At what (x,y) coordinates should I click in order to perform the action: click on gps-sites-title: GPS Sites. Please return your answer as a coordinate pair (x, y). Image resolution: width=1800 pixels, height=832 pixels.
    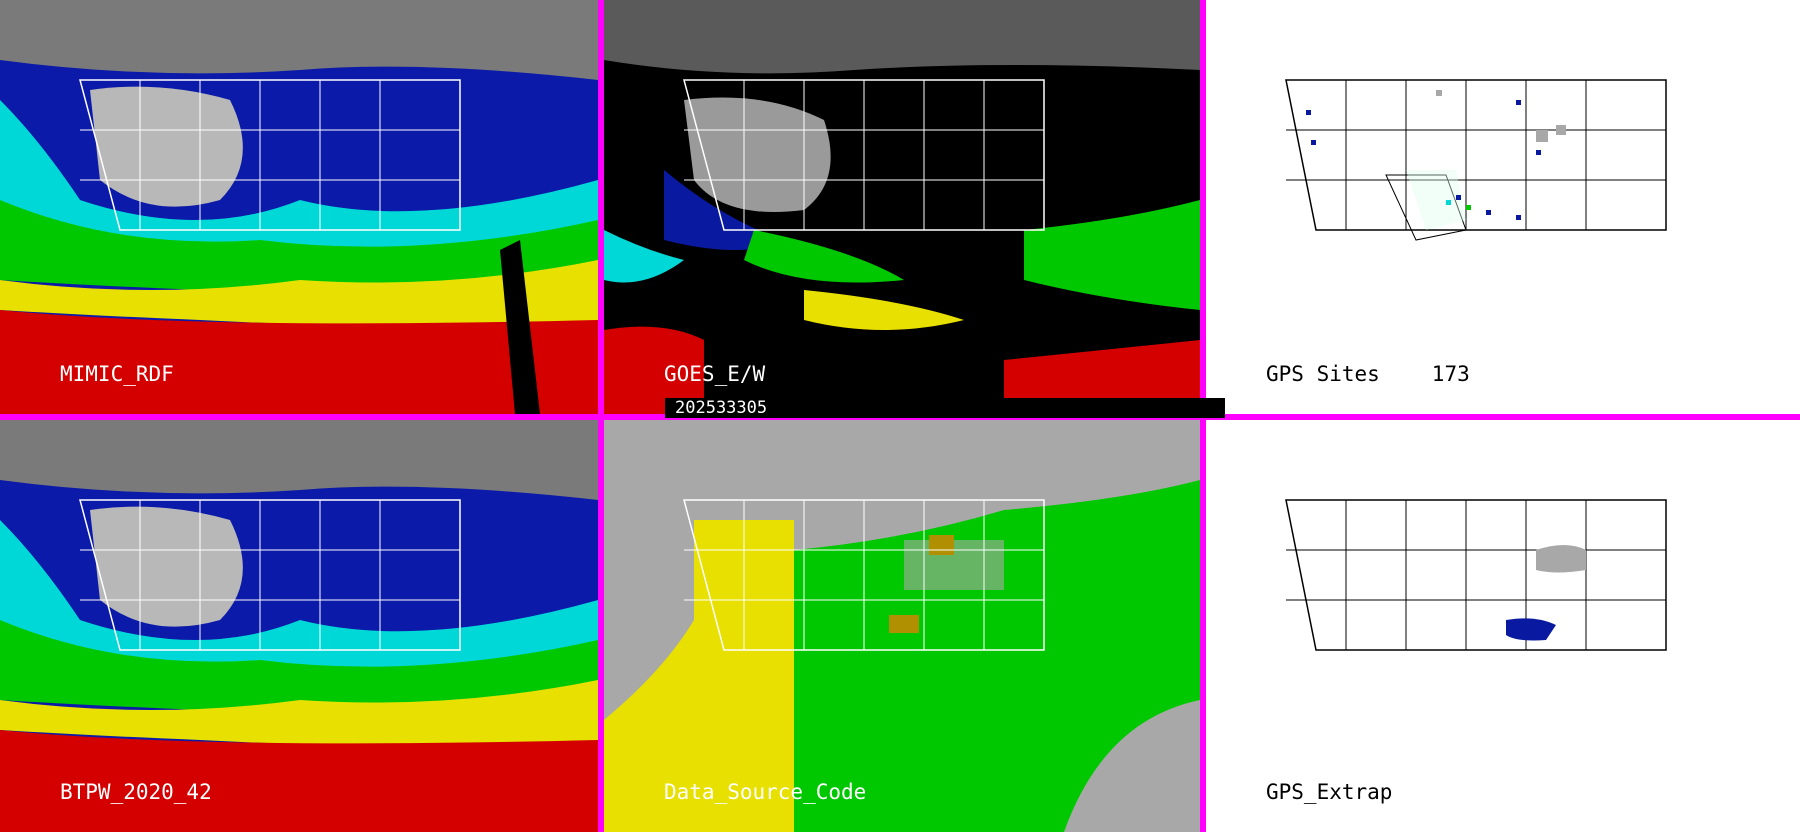
    Looking at the image, I should click on (1323, 374).